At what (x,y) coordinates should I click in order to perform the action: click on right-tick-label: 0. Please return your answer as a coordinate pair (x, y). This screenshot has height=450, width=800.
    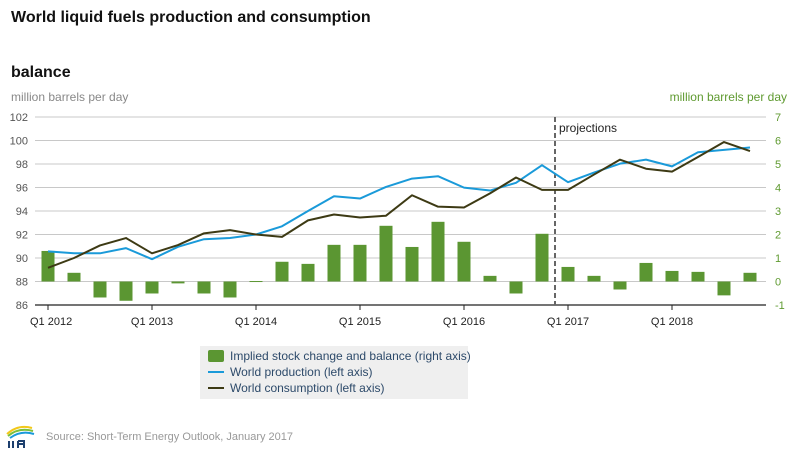
    Looking at the image, I should click on (778, 283).